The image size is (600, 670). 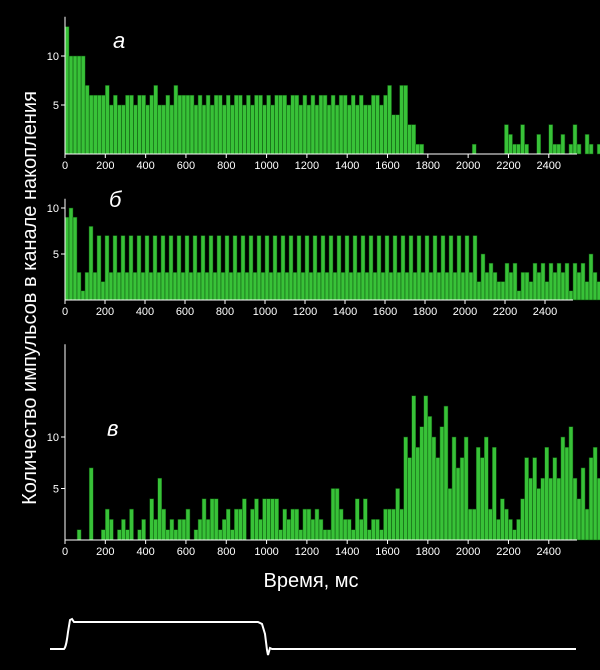 What do you see at coordinates (310, 581) in the screenshot?
I see `x-axis-title: Время, мс` at bounding box center [310, 581].